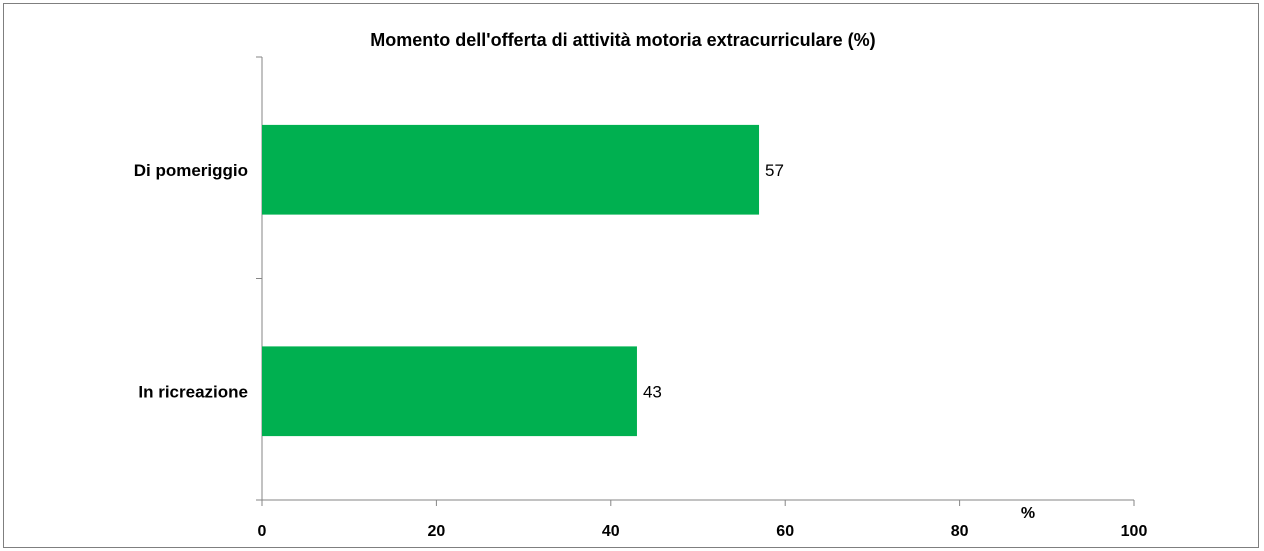 The width and height of the screenshot is (1264, 551). Describe the element at coordinates (1028, 513) in the screenshot. I see `x-axis-unit-label: %` at that location.